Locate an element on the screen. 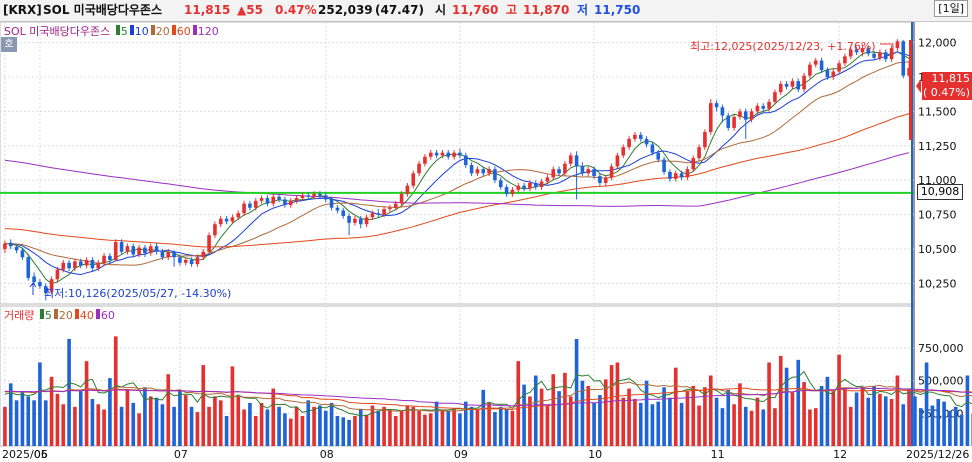 This screenshot has height=462, width=972. legend-ma-10: 10 is located at coordinates (141, 31).